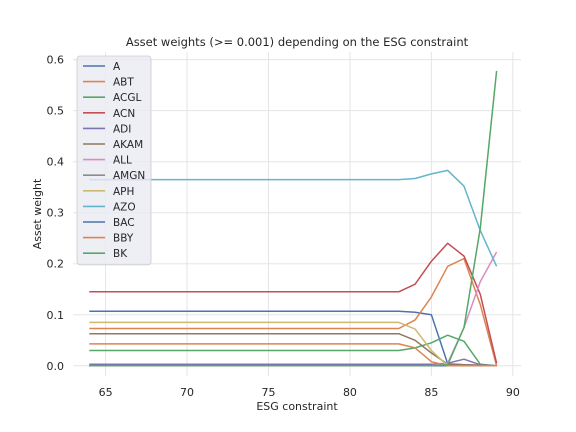 The image size is (576, 432). What do you see at coordinates (120, 254) in the screenshot?
I see `legend-label: BK` at bounding box center [120, 254].